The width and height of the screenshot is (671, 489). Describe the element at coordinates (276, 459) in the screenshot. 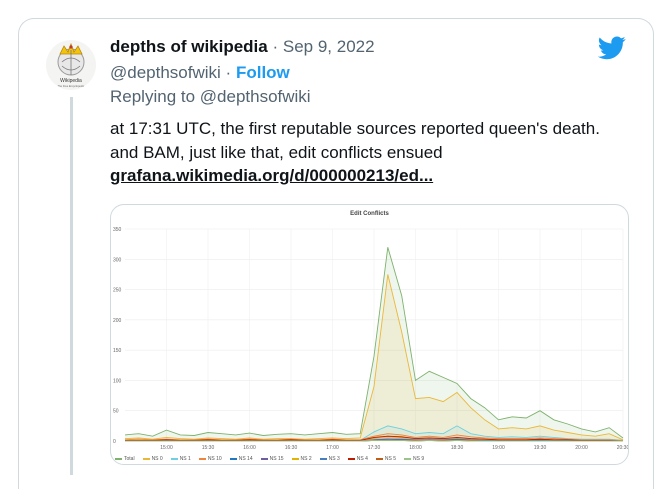

I see `legend-label: NS 15` at that location.